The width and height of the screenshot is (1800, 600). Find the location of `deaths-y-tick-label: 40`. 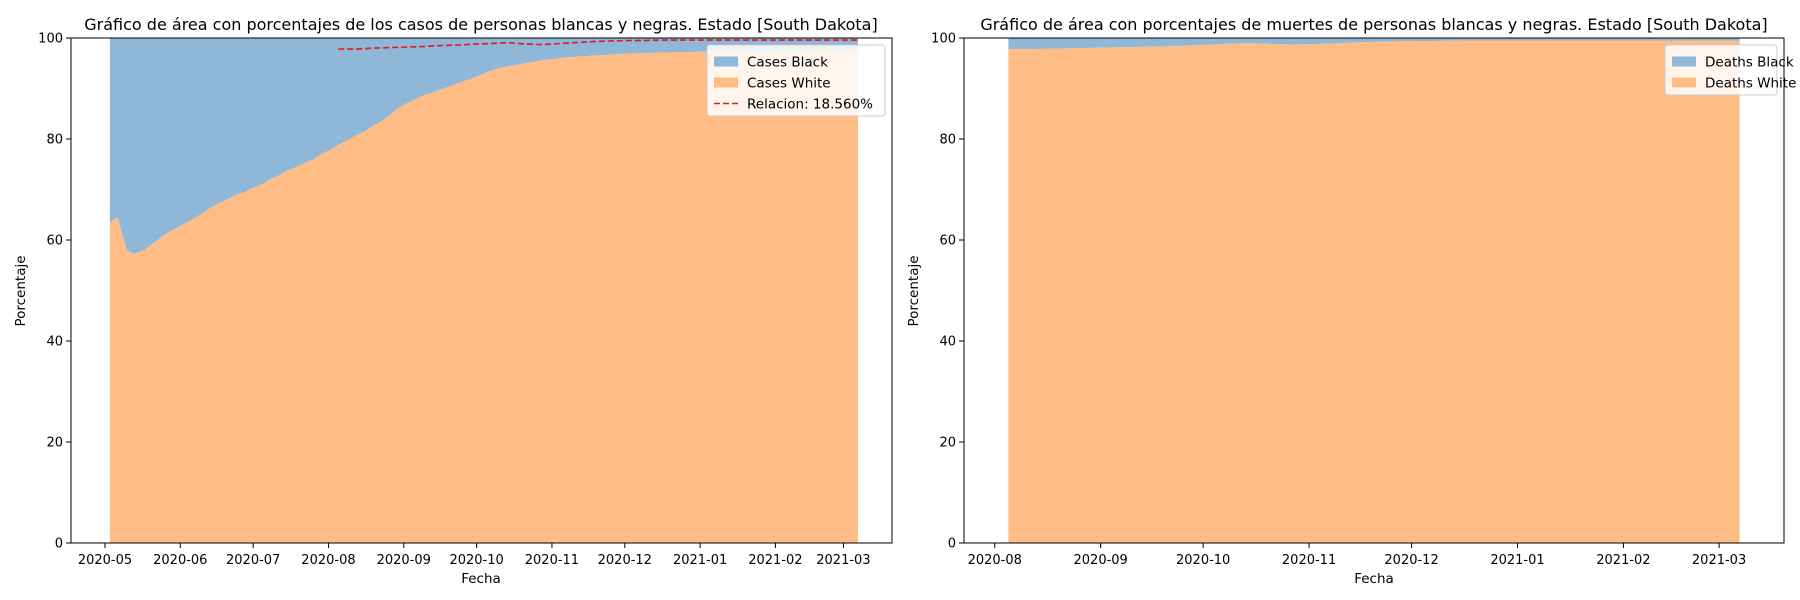

deaths-y-tick-label: 40 is located at coordinates (947, 342).